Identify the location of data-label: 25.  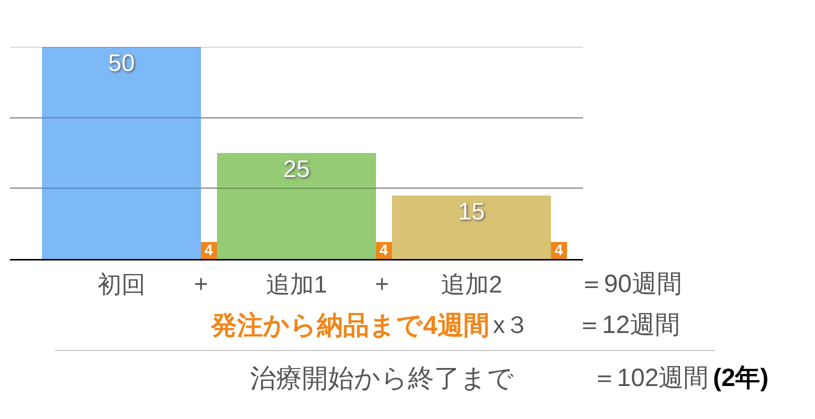
(296, 169).